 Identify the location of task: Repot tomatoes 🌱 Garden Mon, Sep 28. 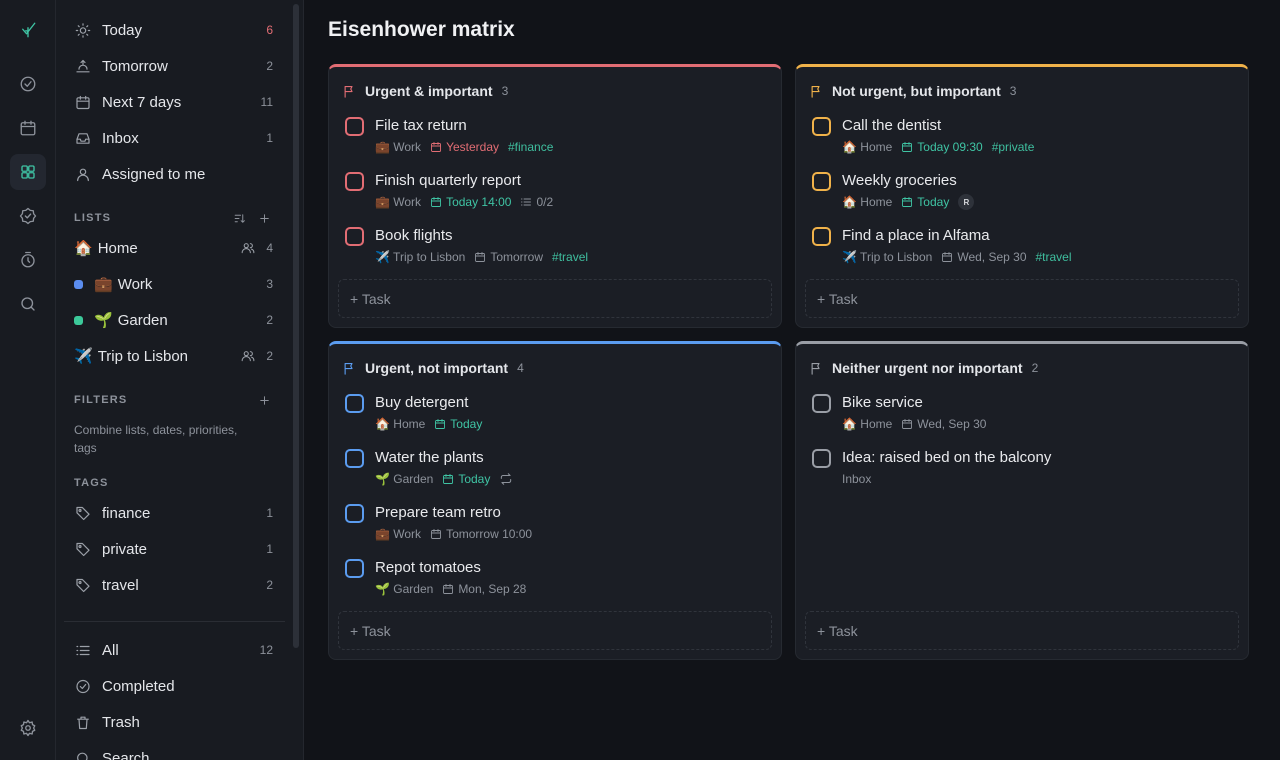
(555, 584).